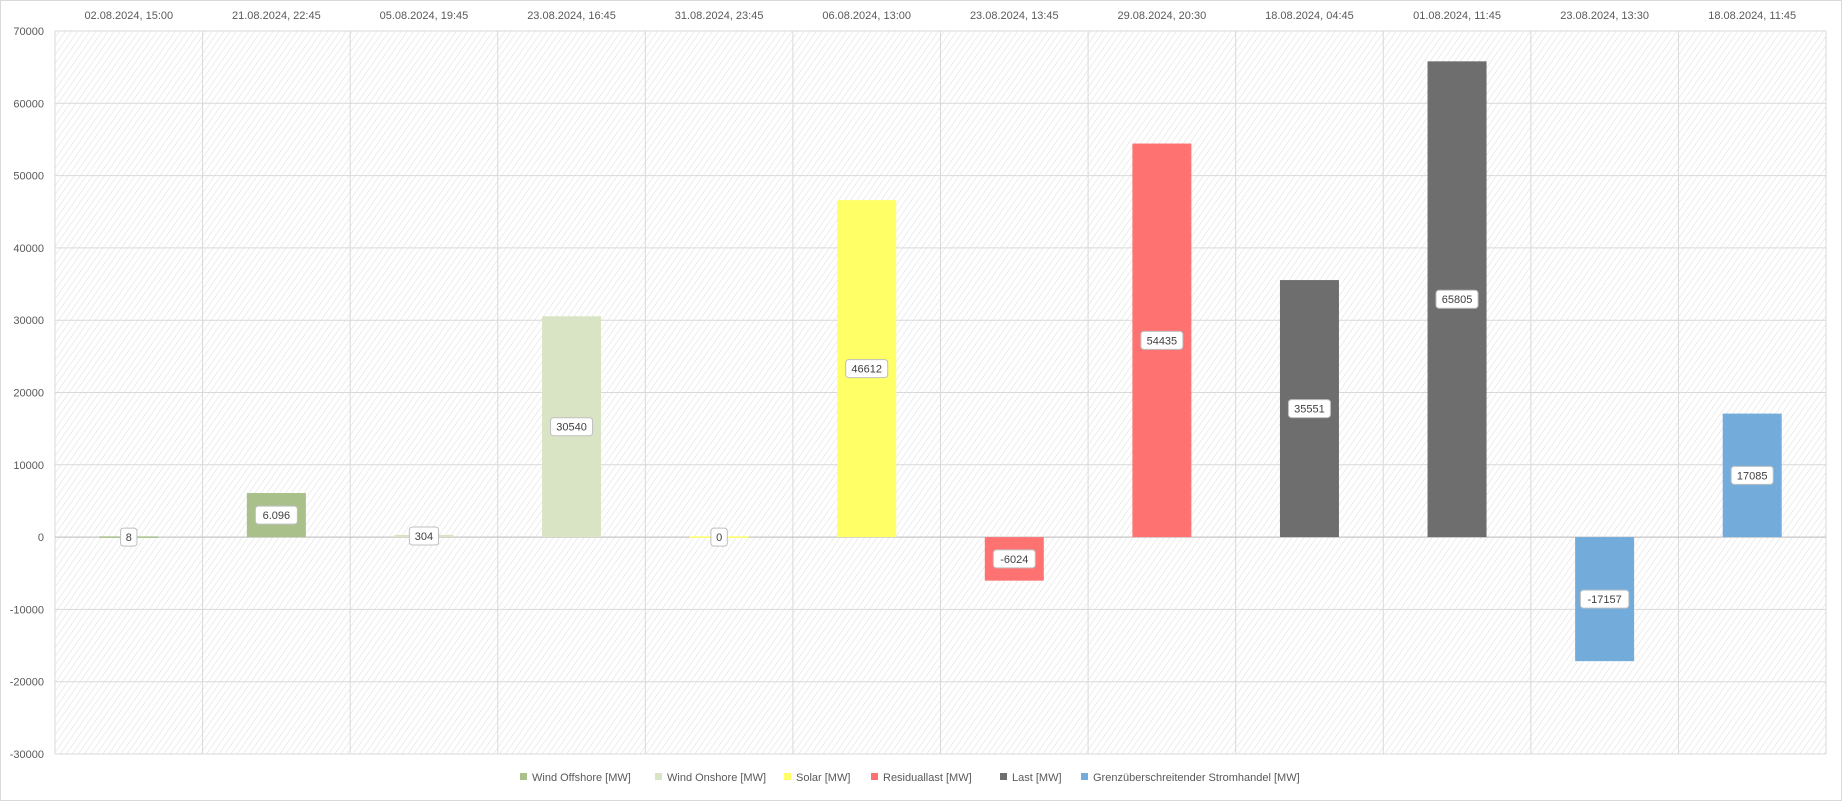 The height and width of the screenshot is (805, 1842). Describe the element at coordinates (28, 177) in the screenshot. I see `y-tick-label: 50000` at that location.